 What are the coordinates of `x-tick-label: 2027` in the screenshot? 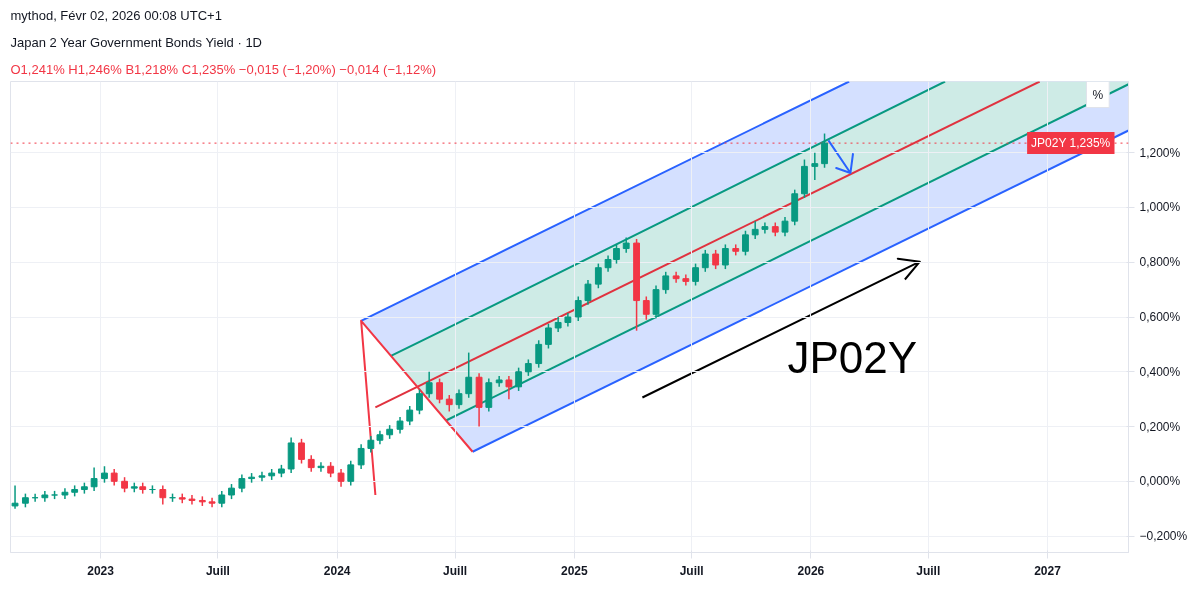 It's located at (1048, 570).